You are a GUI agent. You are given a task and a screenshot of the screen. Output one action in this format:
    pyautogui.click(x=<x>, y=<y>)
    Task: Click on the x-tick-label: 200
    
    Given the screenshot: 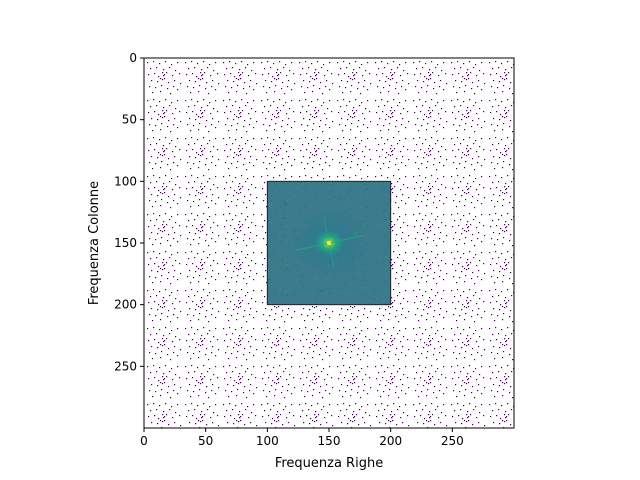 What is the action you would take?
    pyautogui.click(x=390, y=441)
    